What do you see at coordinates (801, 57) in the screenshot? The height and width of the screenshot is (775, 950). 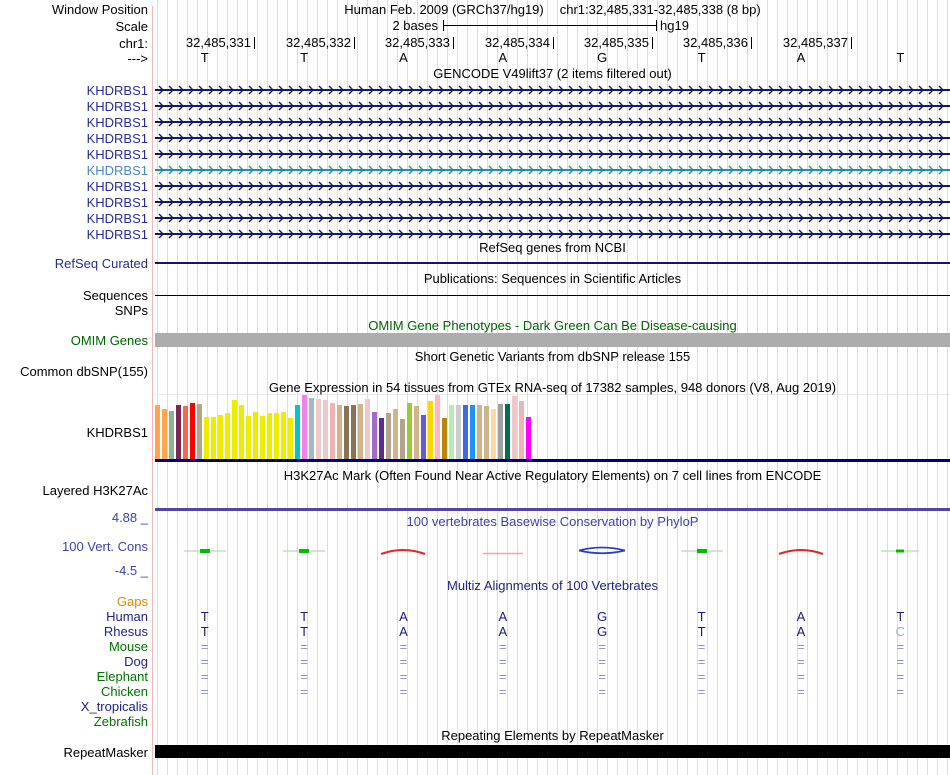 I see `reference-base: A` at bounding box center [801, 57].